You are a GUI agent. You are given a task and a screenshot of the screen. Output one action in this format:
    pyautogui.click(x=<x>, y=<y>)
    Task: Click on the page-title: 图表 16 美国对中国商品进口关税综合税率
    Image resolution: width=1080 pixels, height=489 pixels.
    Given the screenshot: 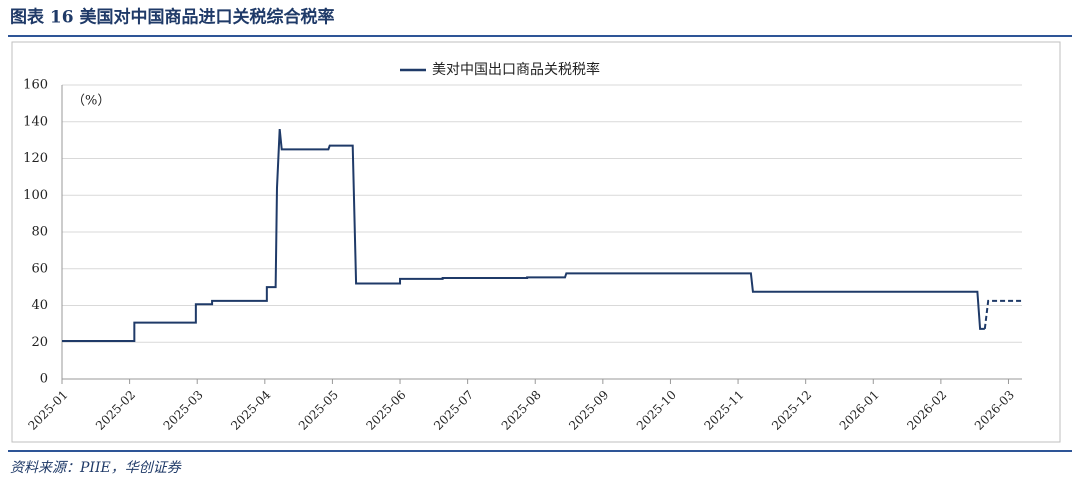 What is the action you would take?
    pyautogui.click(x=172, y=17)
    